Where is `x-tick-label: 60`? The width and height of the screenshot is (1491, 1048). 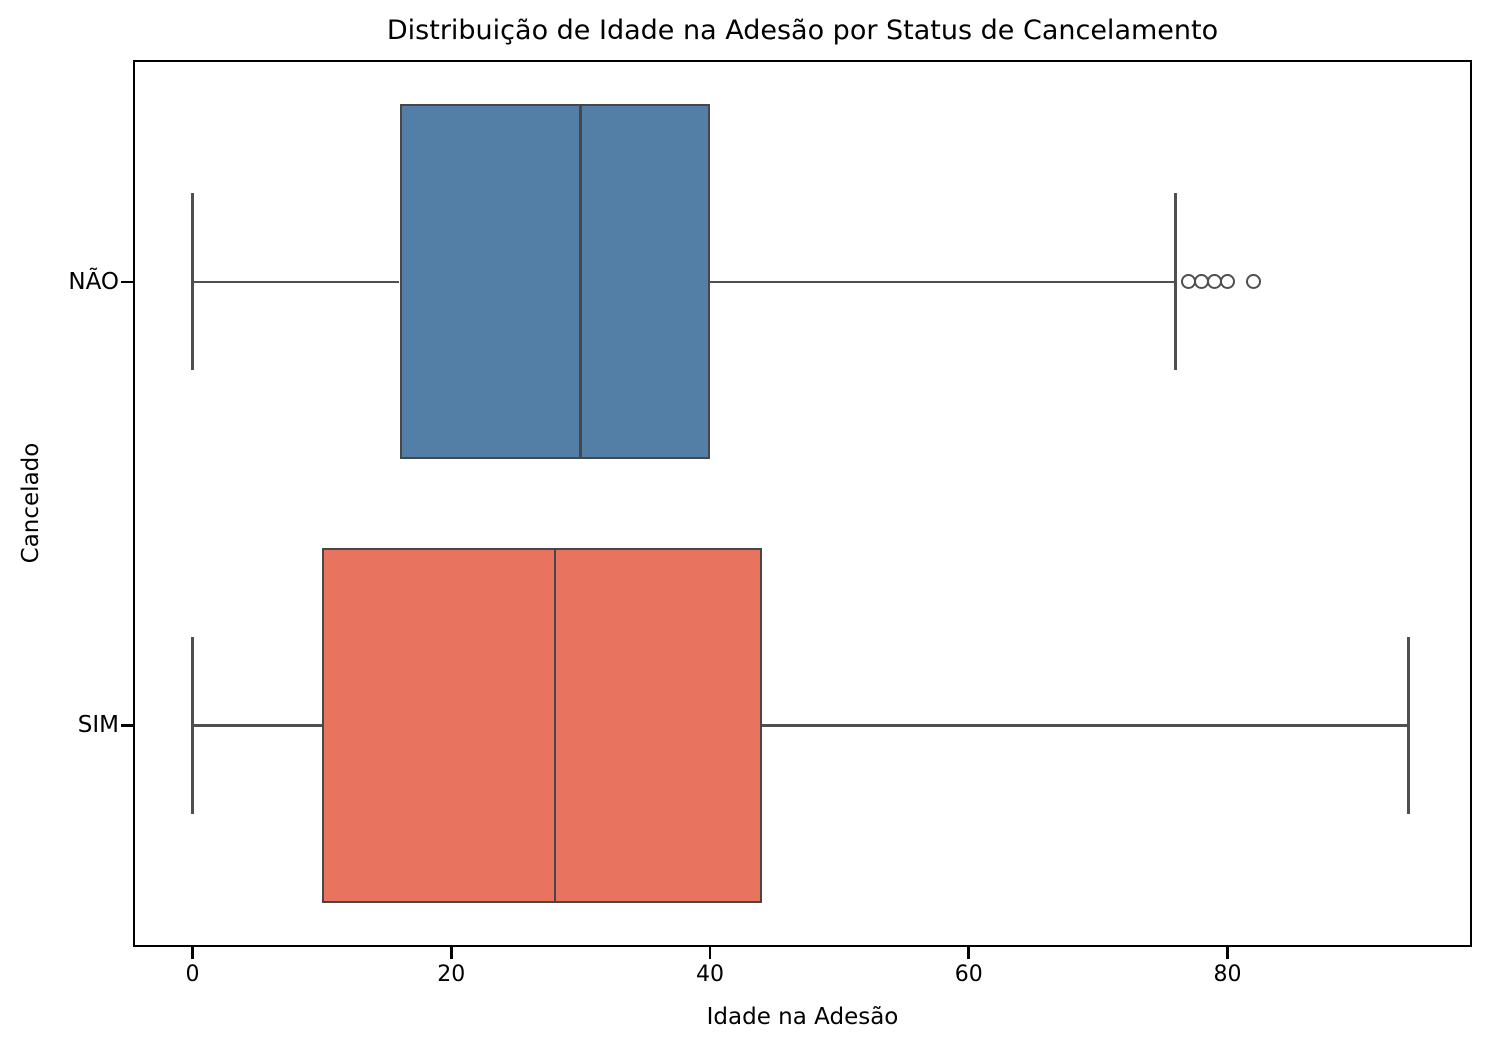 x-tick-label: 60 is located at coordinates (968, 974).